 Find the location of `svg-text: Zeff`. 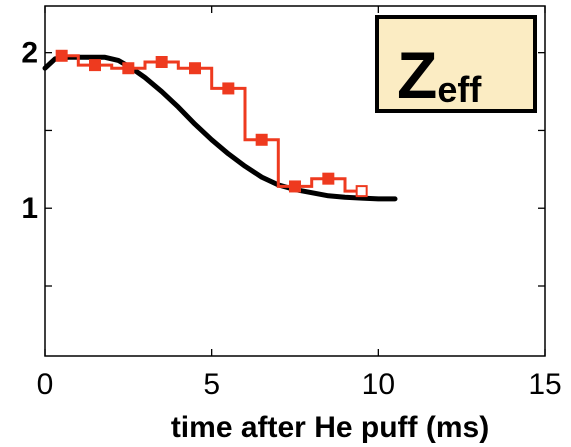

svg-text: Zeff is located at coordinates (439, 75).